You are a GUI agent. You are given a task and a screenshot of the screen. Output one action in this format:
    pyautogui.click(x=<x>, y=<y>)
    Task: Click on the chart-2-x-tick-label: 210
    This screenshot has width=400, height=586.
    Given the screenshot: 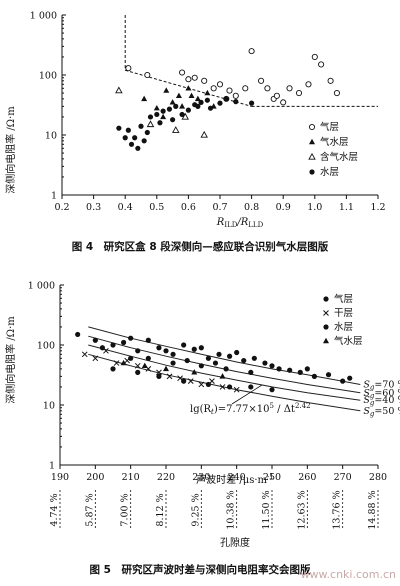 What is the action you would take?
    pyautogui.click(x=131, y=477)
    